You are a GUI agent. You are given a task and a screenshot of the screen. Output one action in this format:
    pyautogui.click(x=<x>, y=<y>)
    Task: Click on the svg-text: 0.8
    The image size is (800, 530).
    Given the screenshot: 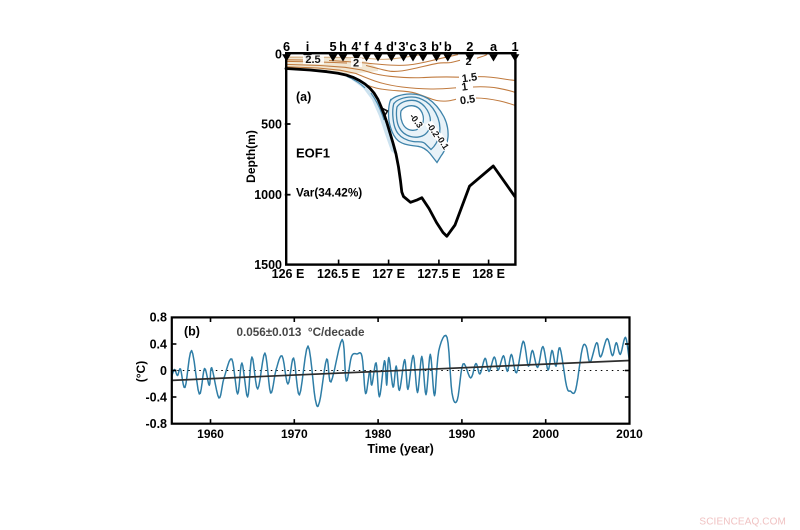 What is the action you would take?
    pyautogui.click(x=158, y=318)
    